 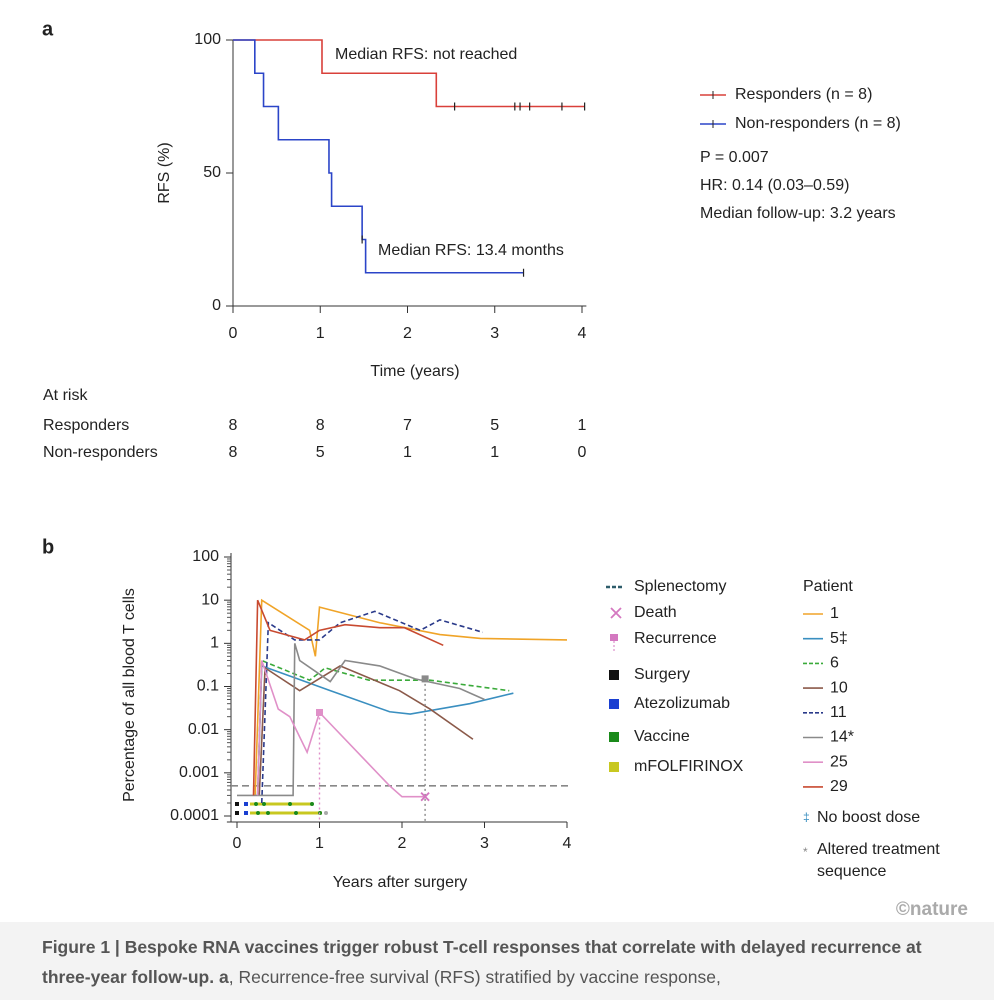 I want to click on legend-label: 25, so click(x=839, y=761).